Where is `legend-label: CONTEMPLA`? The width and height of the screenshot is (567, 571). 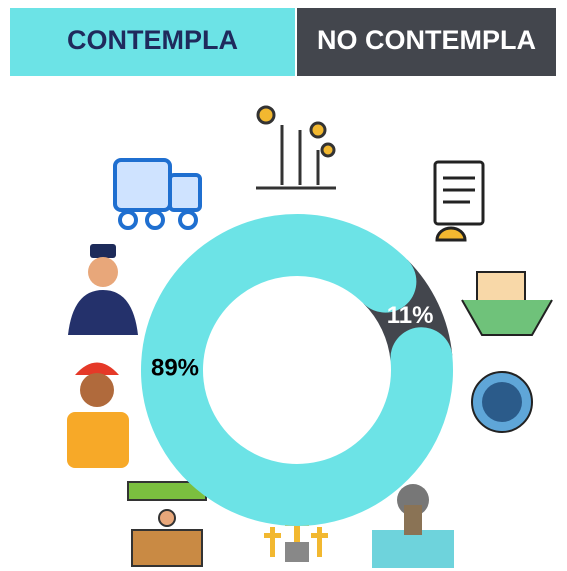
legend-label: CONTEMPLA is located at coordinates (152, 40).